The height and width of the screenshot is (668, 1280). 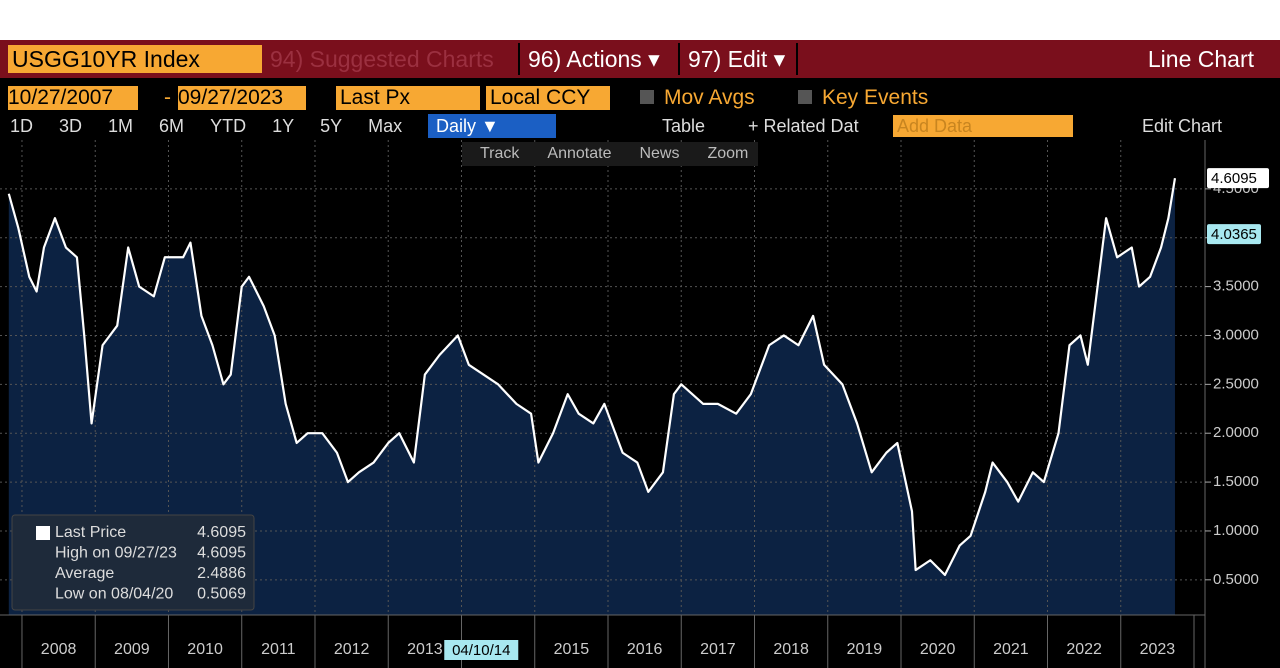 I want to click on legend-label: High on 09/27/23, so click(x=116, y=553).